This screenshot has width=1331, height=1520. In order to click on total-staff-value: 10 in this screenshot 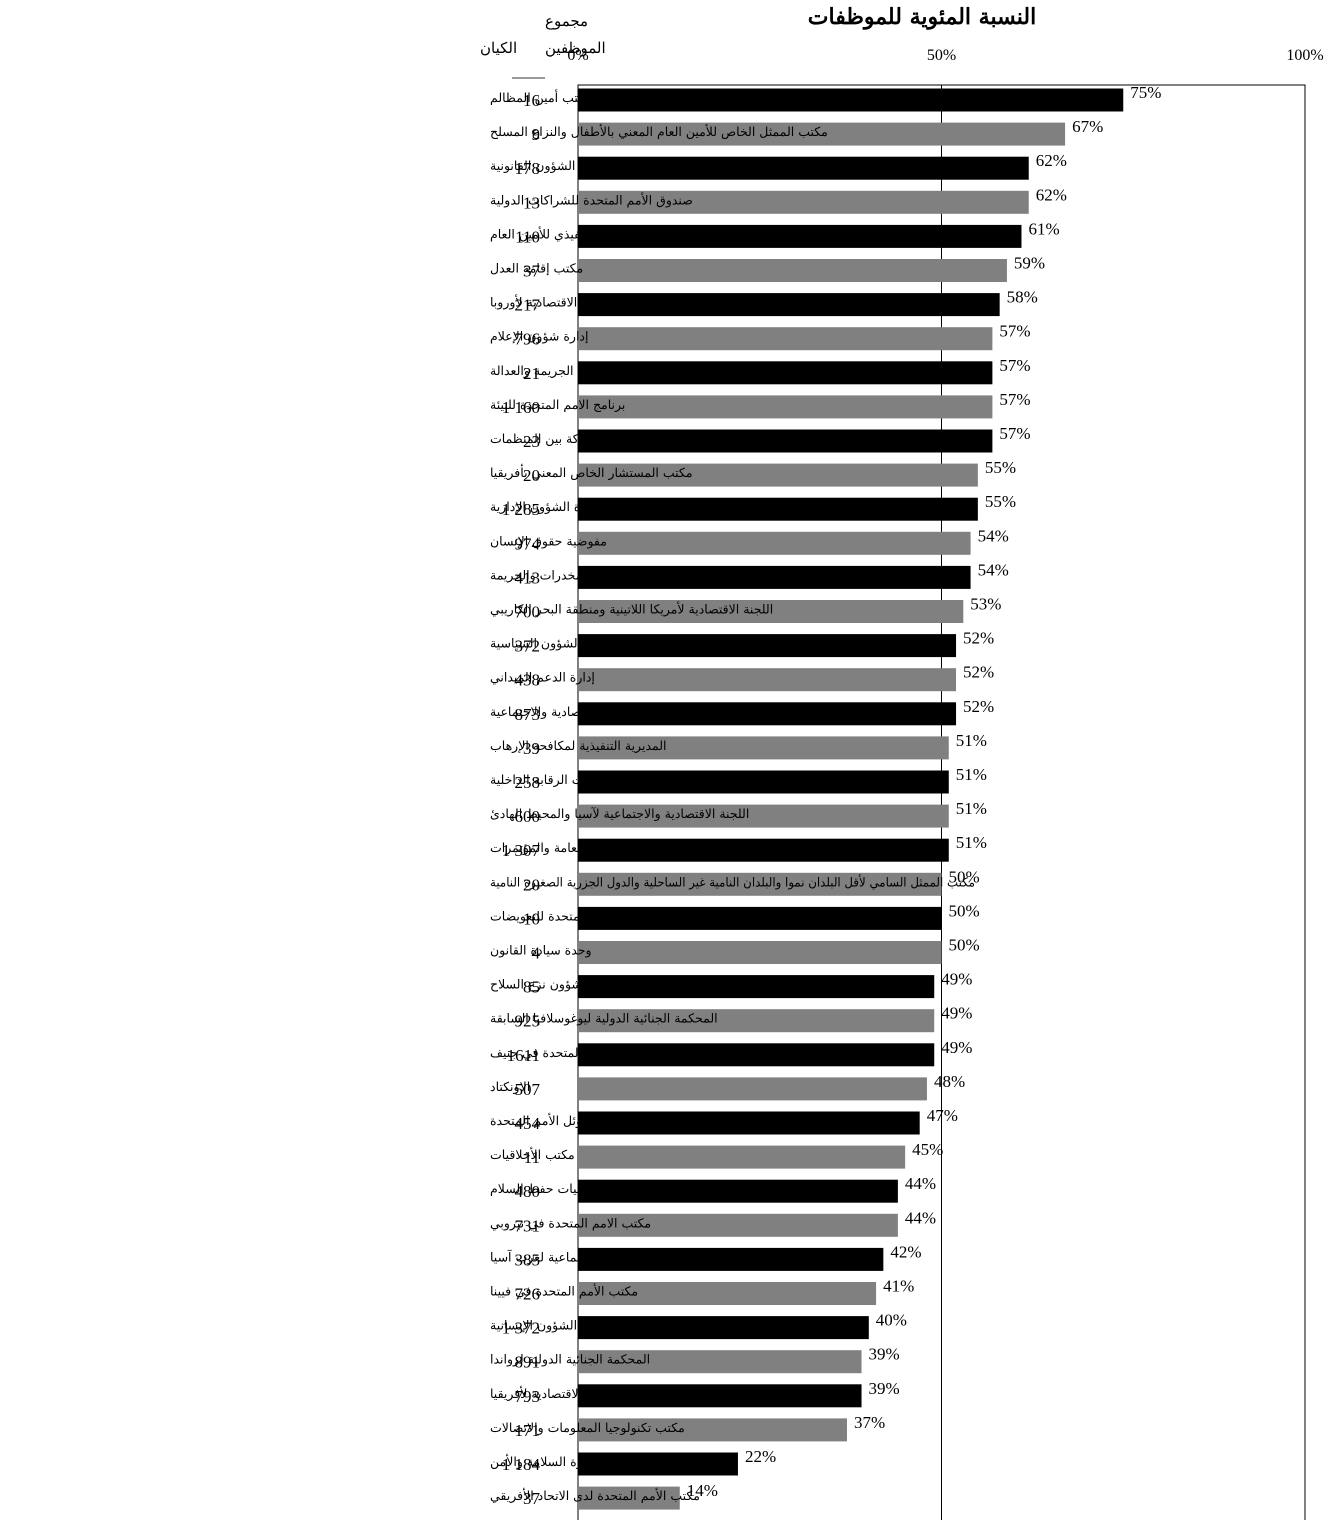, I will do `click(531, 918)`.